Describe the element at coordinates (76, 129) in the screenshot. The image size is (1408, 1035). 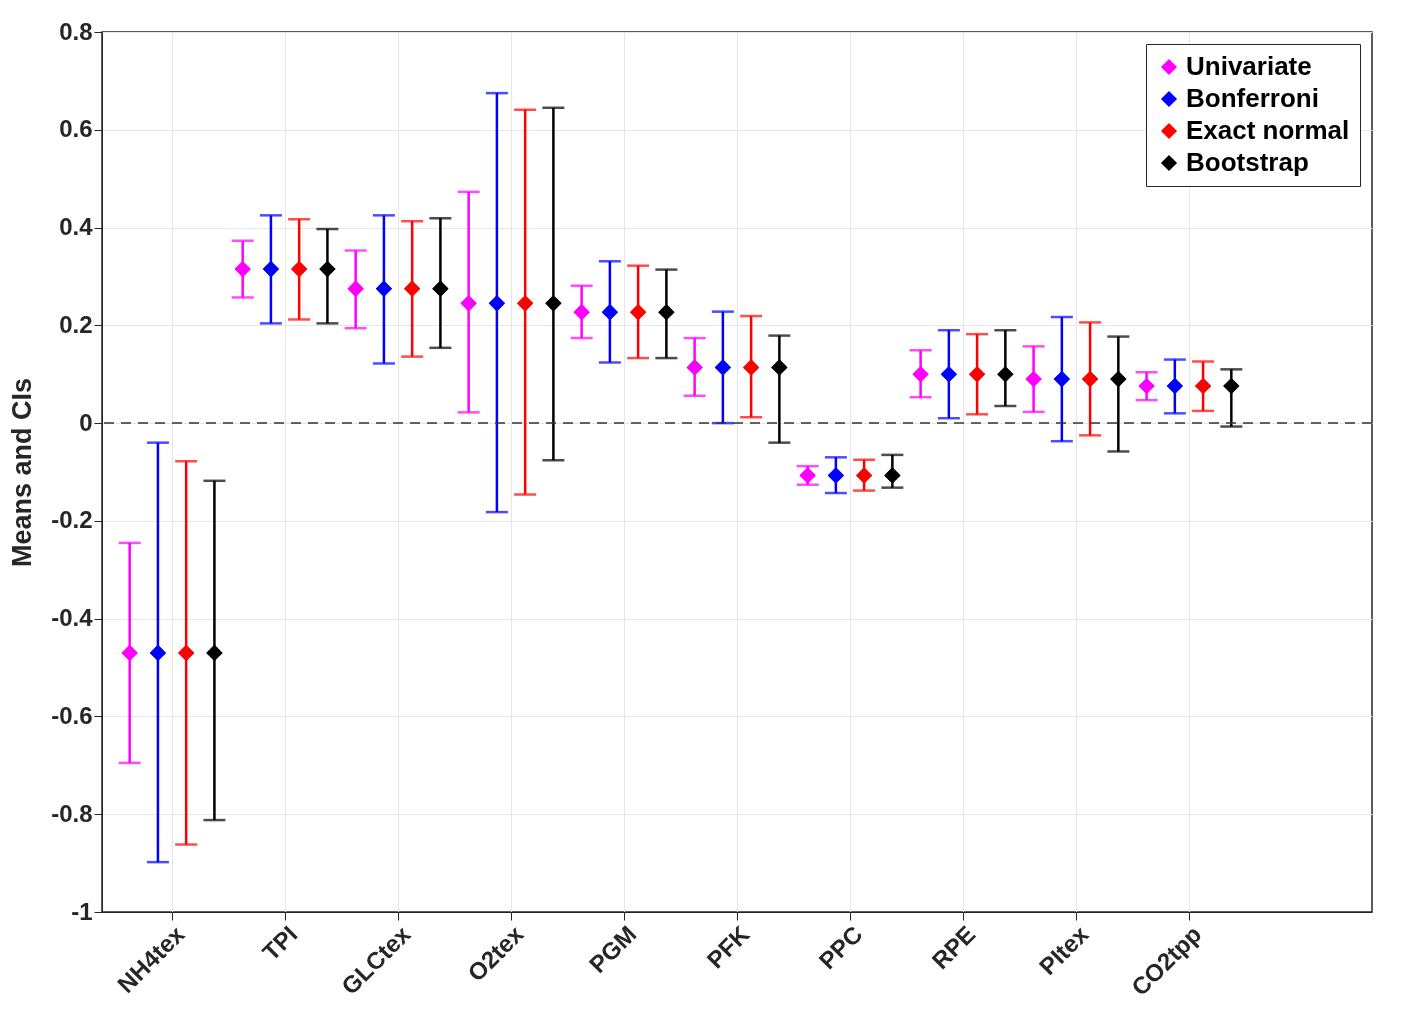
I see `y-tick-label: 0.6` at that location.